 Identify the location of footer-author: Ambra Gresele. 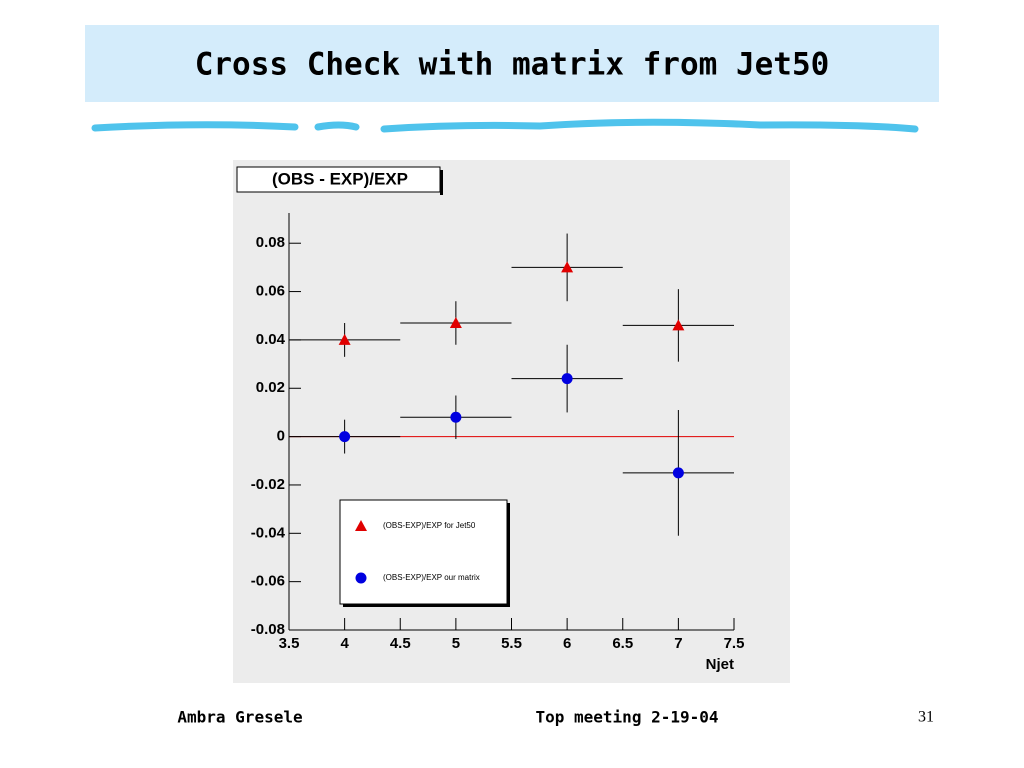
(239, 717).